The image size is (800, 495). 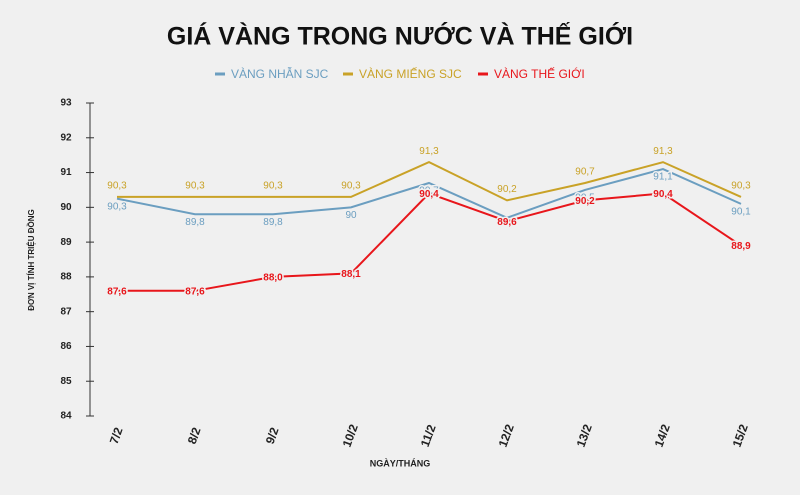 What do you see at coordinates (66, 103) in the screenshot?
I see `y-tick-label: 93` at bounding box center [66, 103].